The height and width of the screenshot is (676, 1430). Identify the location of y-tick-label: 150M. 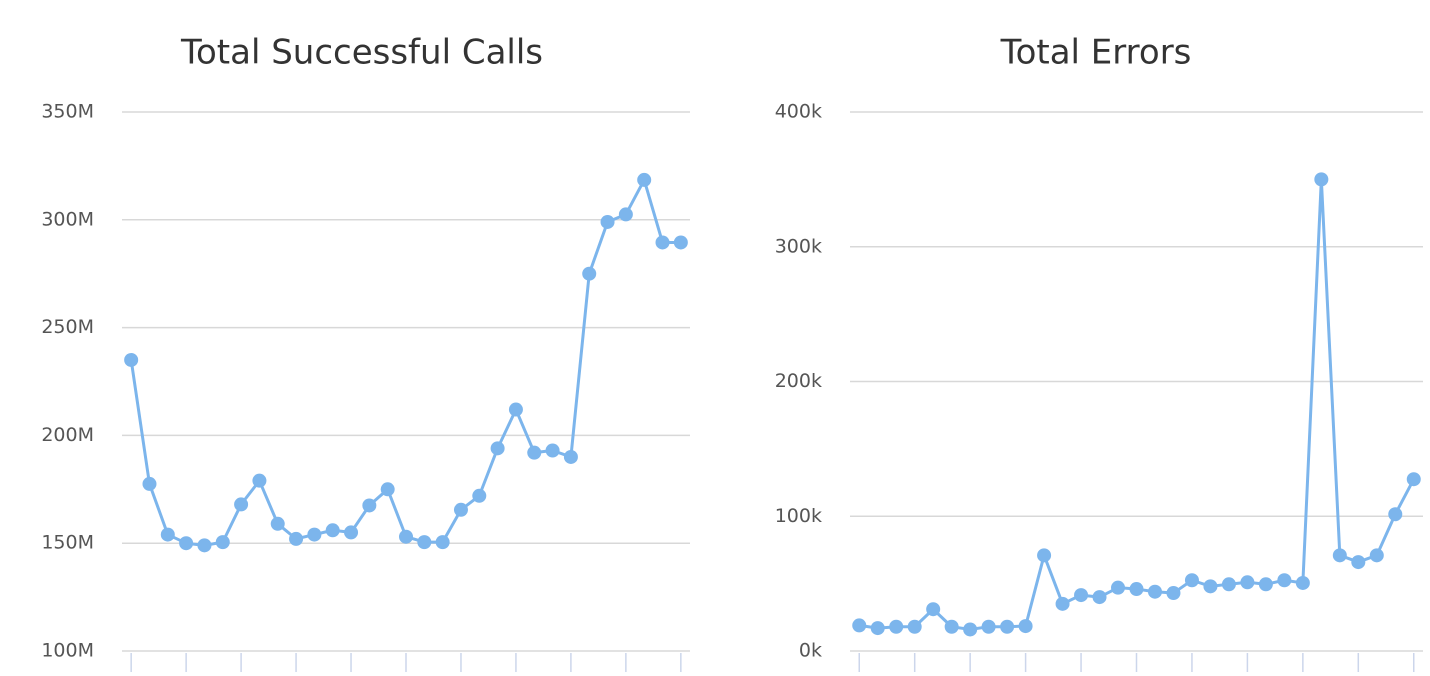
(67, 543).